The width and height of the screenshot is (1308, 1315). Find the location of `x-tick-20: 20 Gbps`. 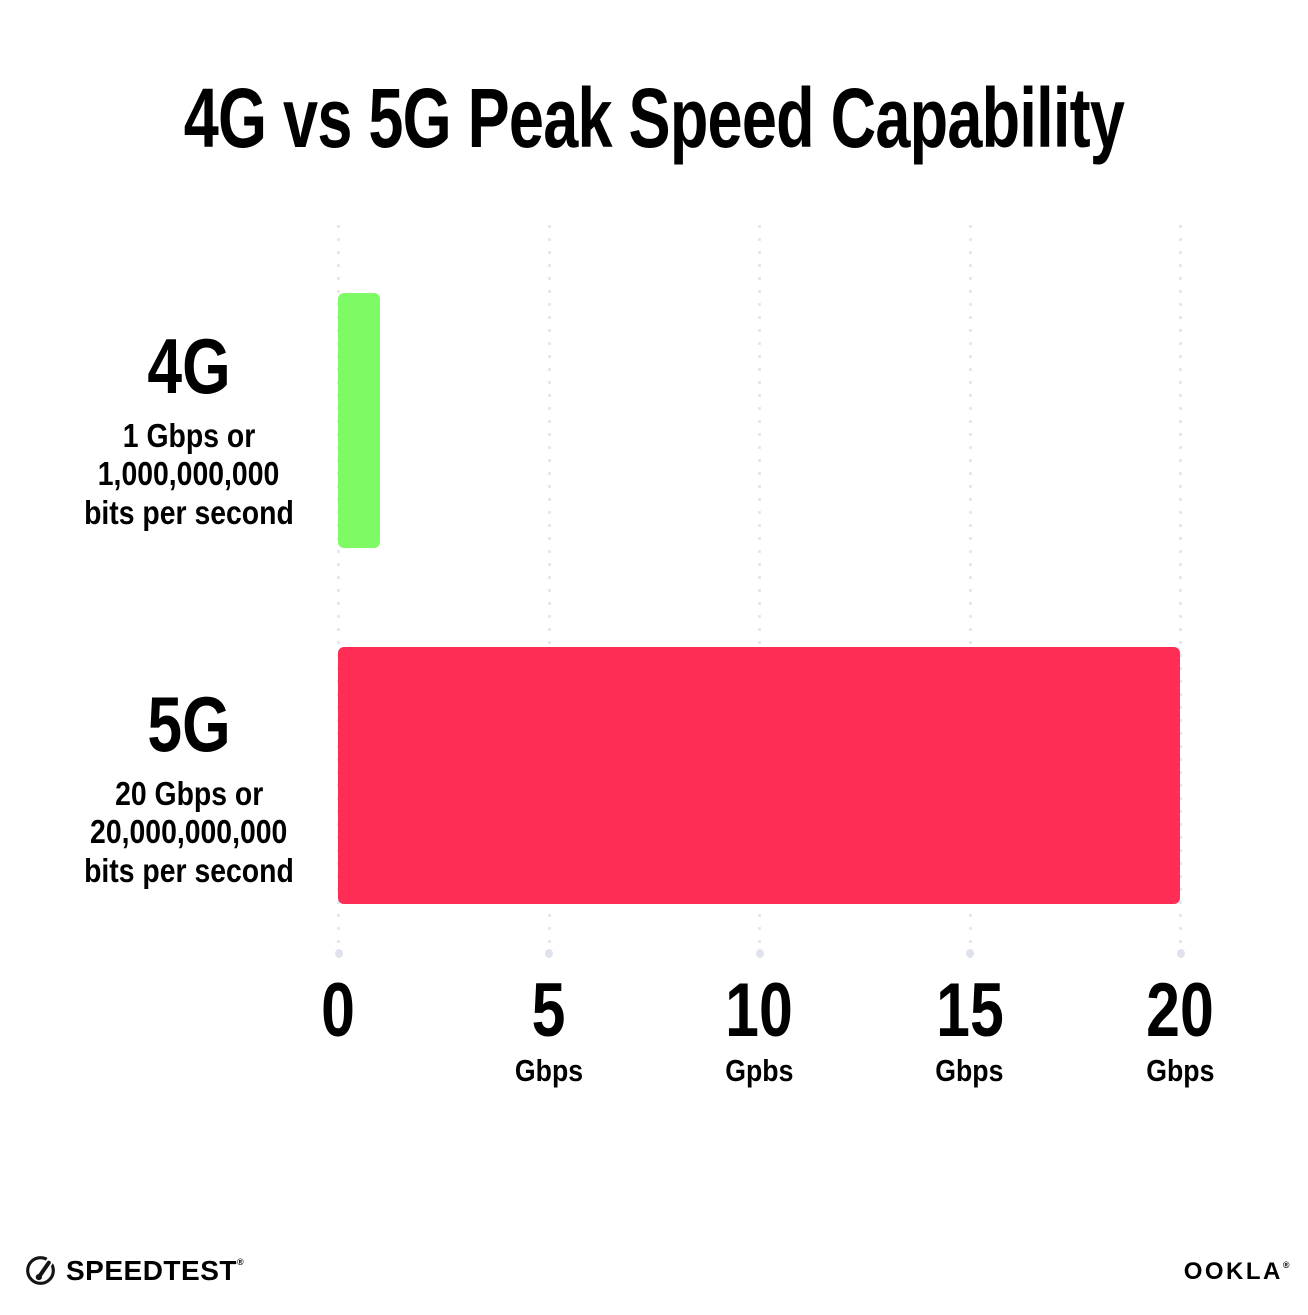

x-tick-20: 20 Gbps is located at coordinates (1180, 1028).